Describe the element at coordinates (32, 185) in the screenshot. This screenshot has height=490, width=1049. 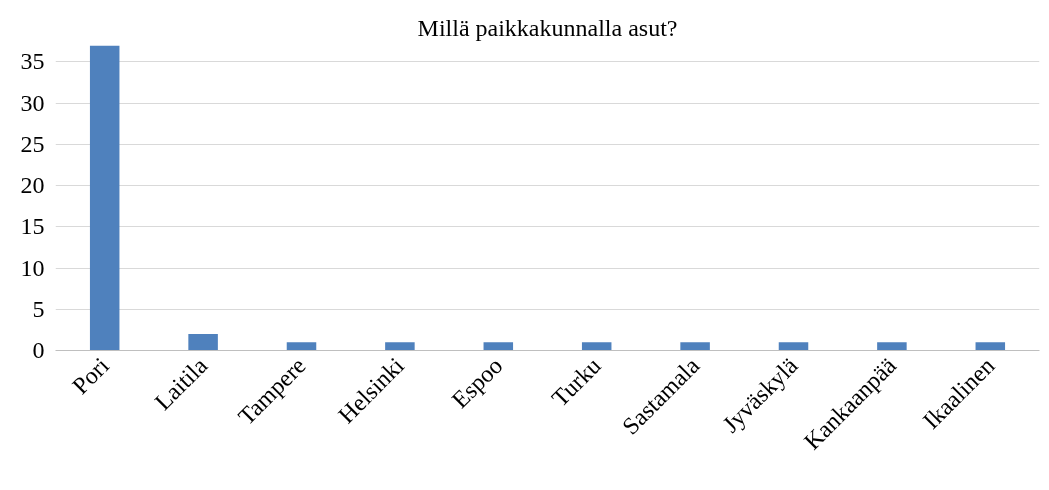
I see `y-tick-label: 20` at that location.